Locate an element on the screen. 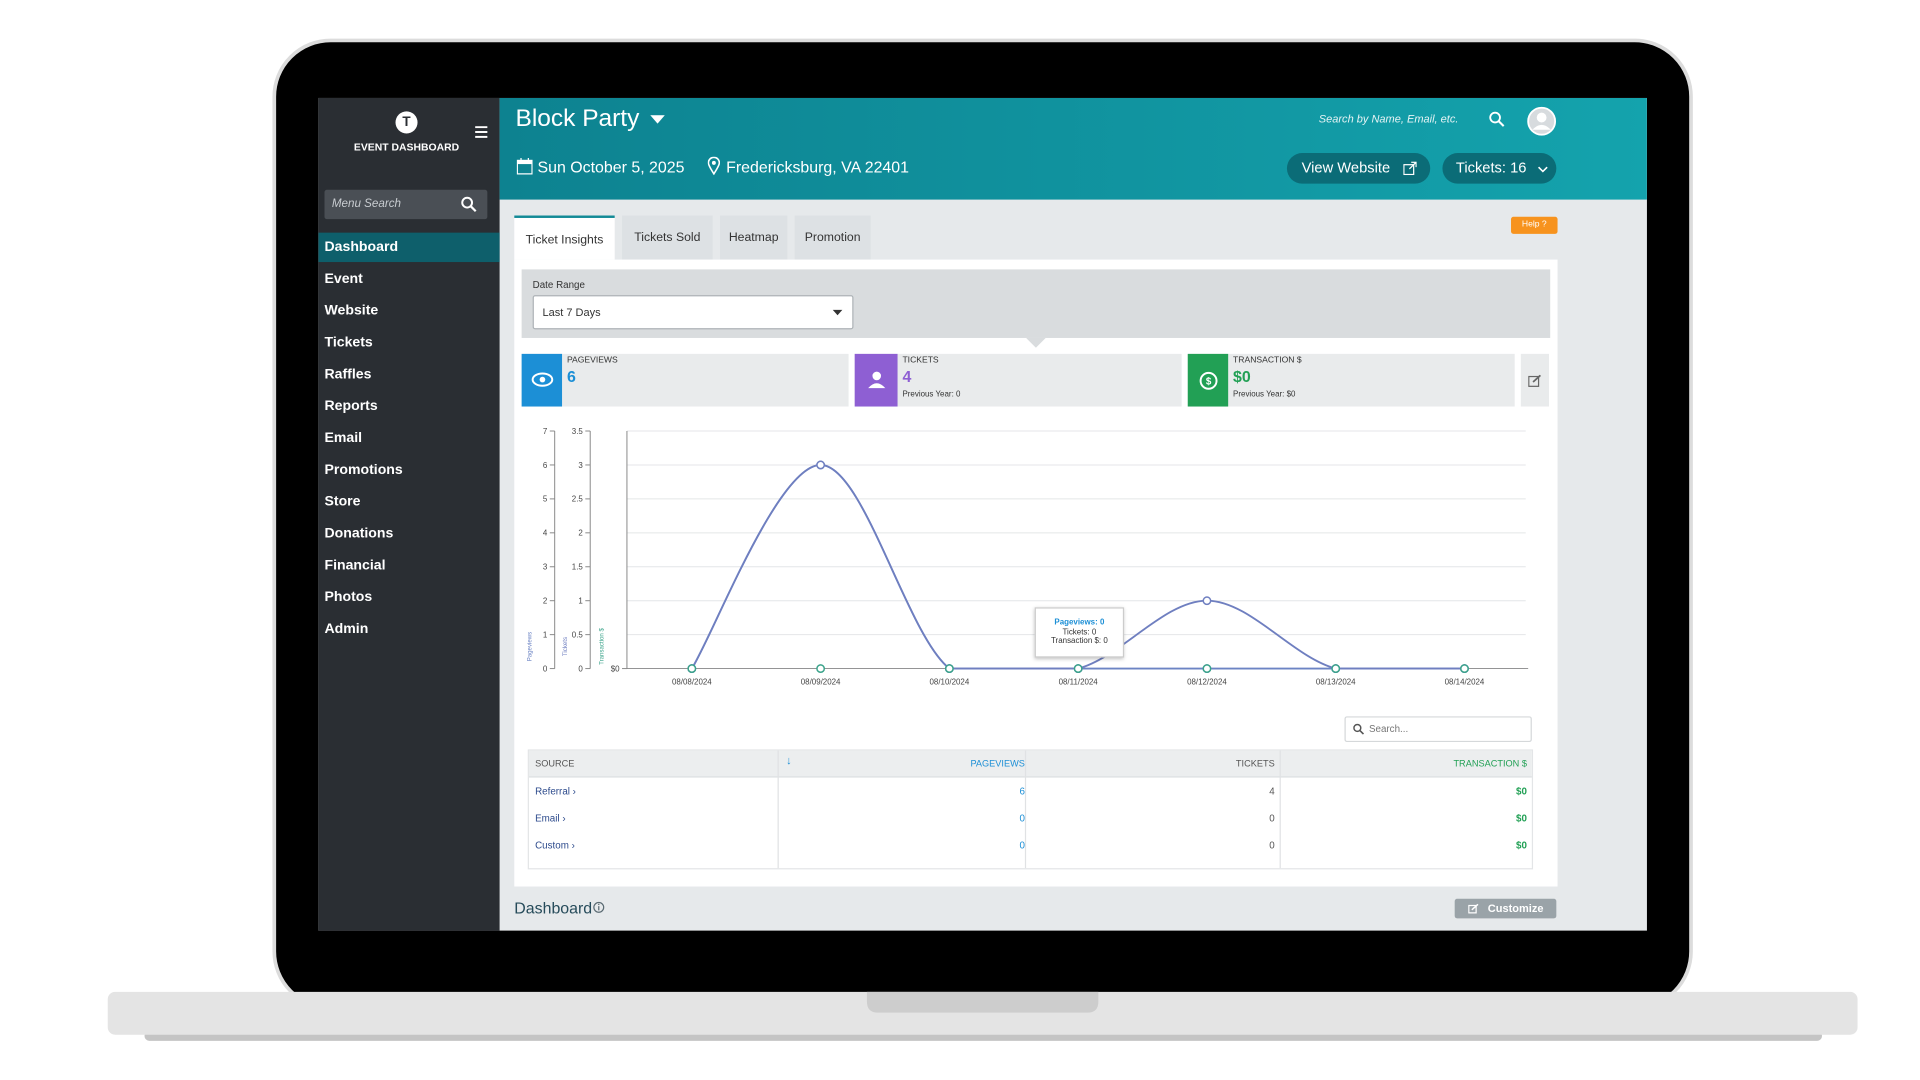 The height and width of the screenshot is (1080, 1920). y-tick-label: 5 is located at coordinates (545, 499).